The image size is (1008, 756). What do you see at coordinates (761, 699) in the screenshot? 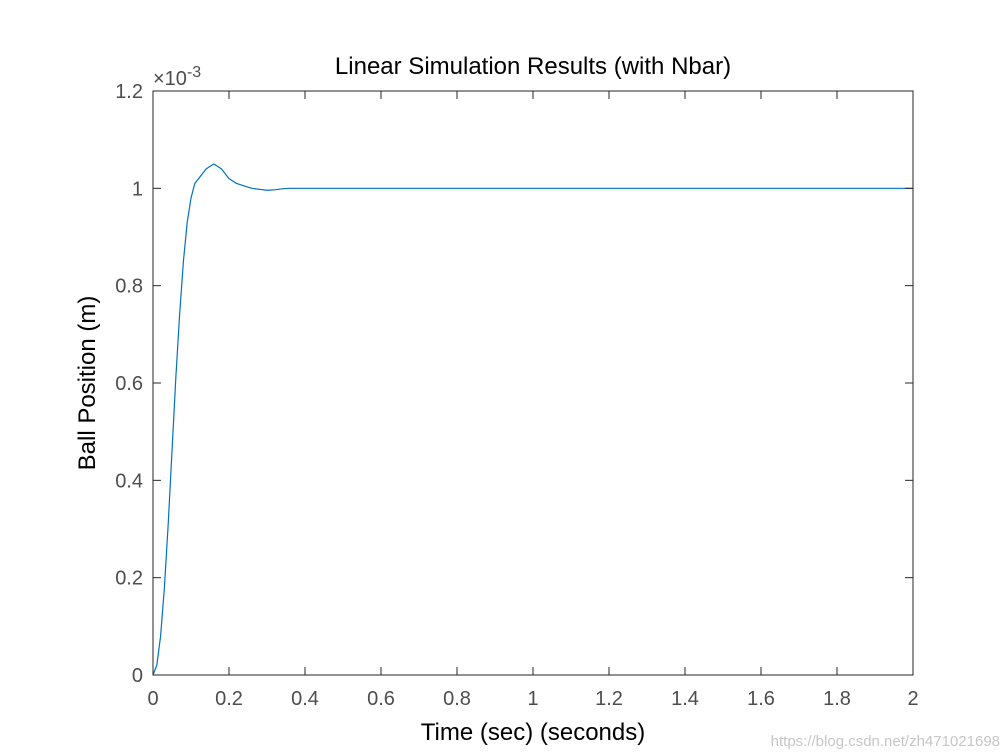
I see `x-tick-label: 1.6` at bounding box center [761, 699].